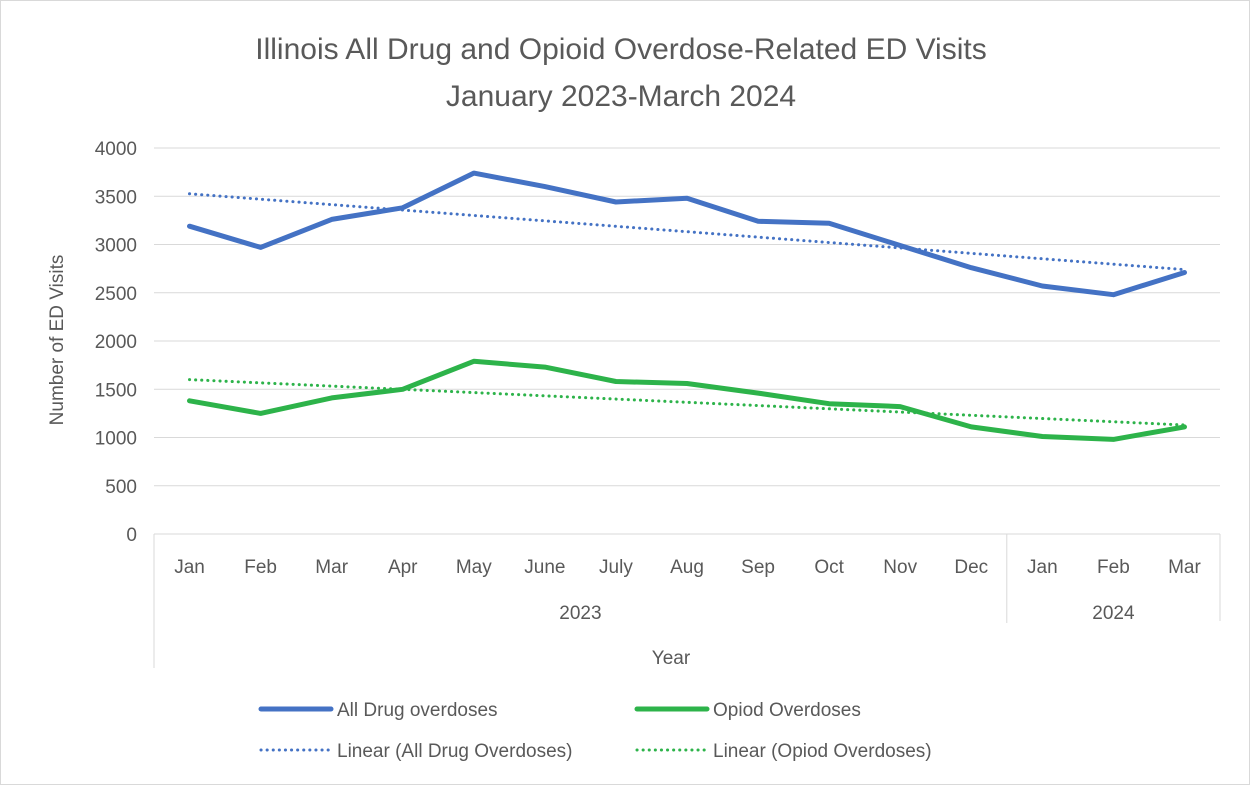 Image resolution: width=1250 pixels, height=786 pixels. Describe the element at coordinates (116, 390) in the screenshot. I see `y-tick-label: 1500` at that location.